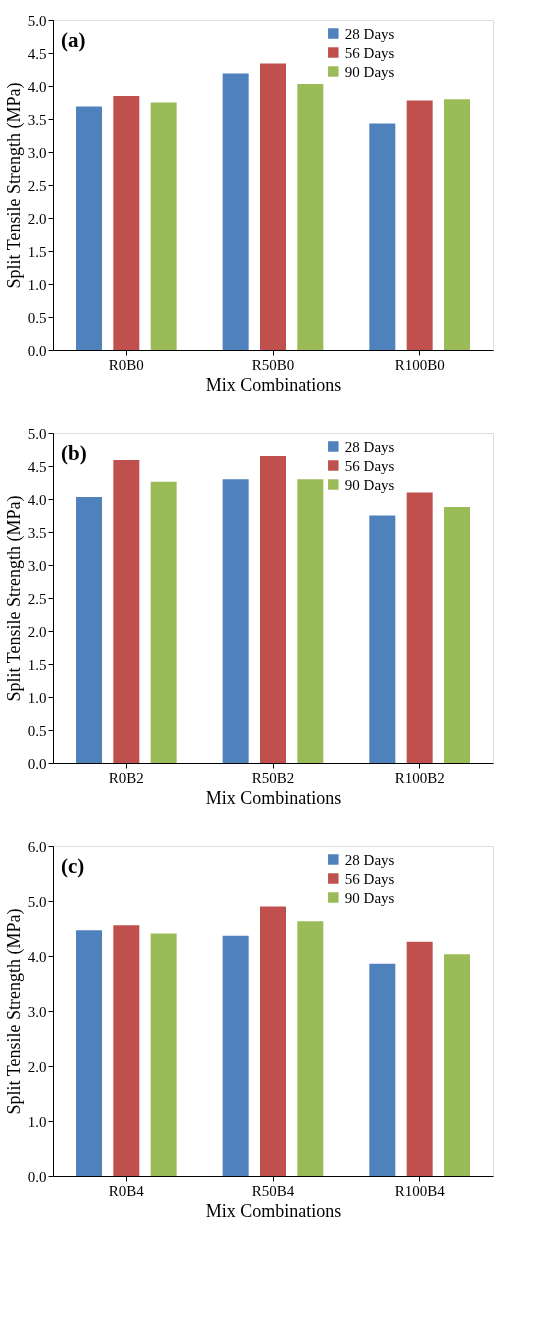 The height and width of the screenshot is (1325, 542). I want to click on x-tick-label: R100B4, so click(420, 1190).